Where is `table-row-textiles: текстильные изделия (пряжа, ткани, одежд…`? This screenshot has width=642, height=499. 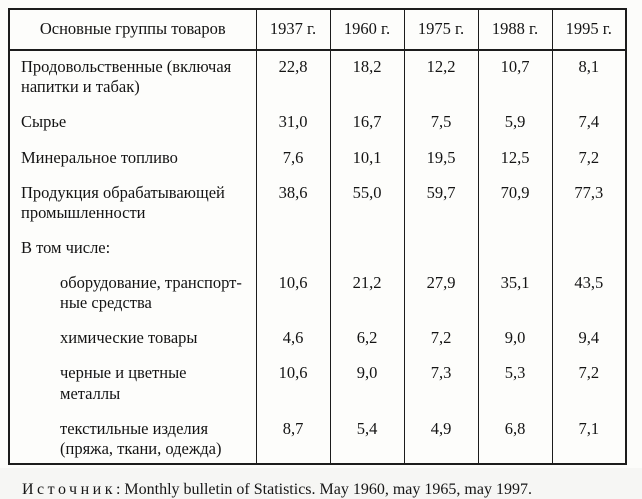
table-row-textiles: текстильные изделия (пряжа, ткани, одежд… is located at coordinates (317, 438).